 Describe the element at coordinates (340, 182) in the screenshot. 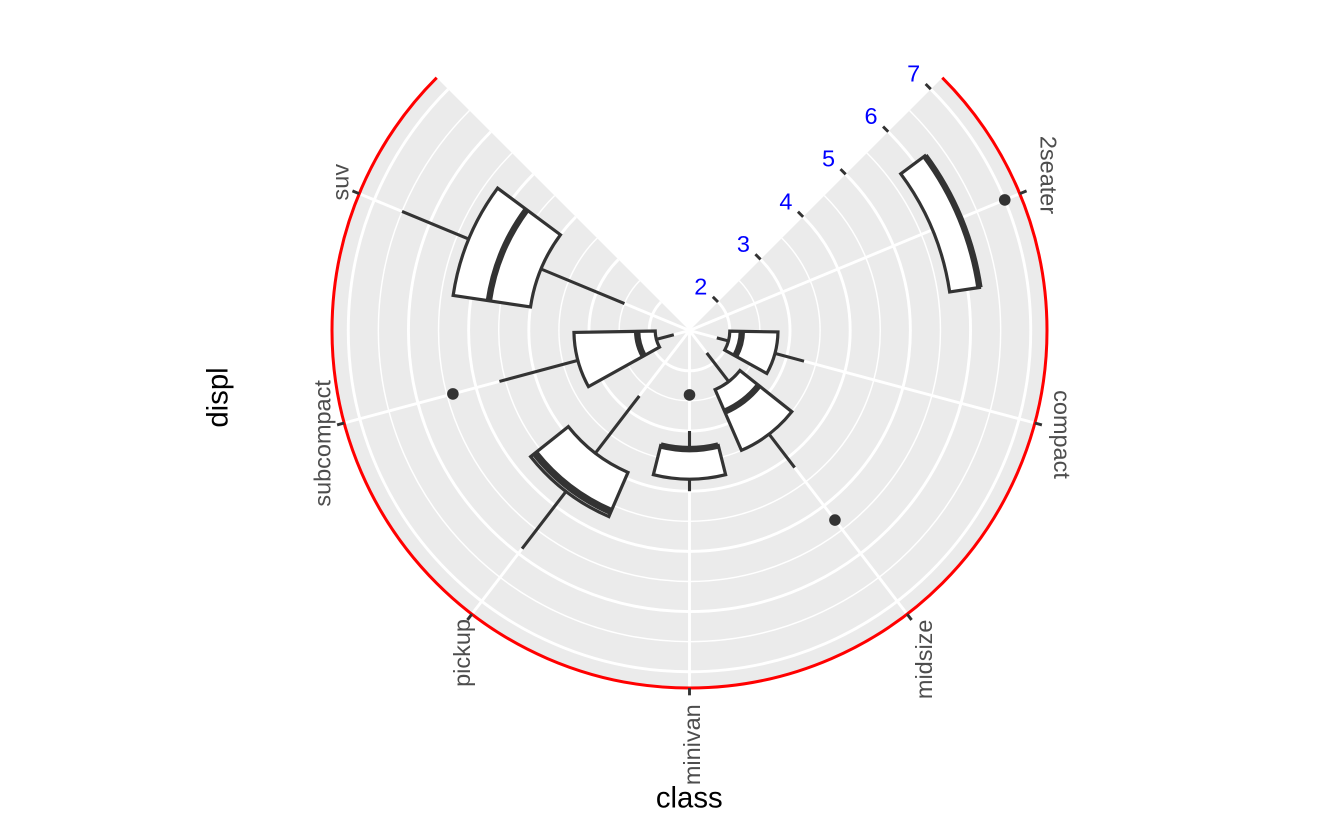

I see `svg-text: suv` at that location.